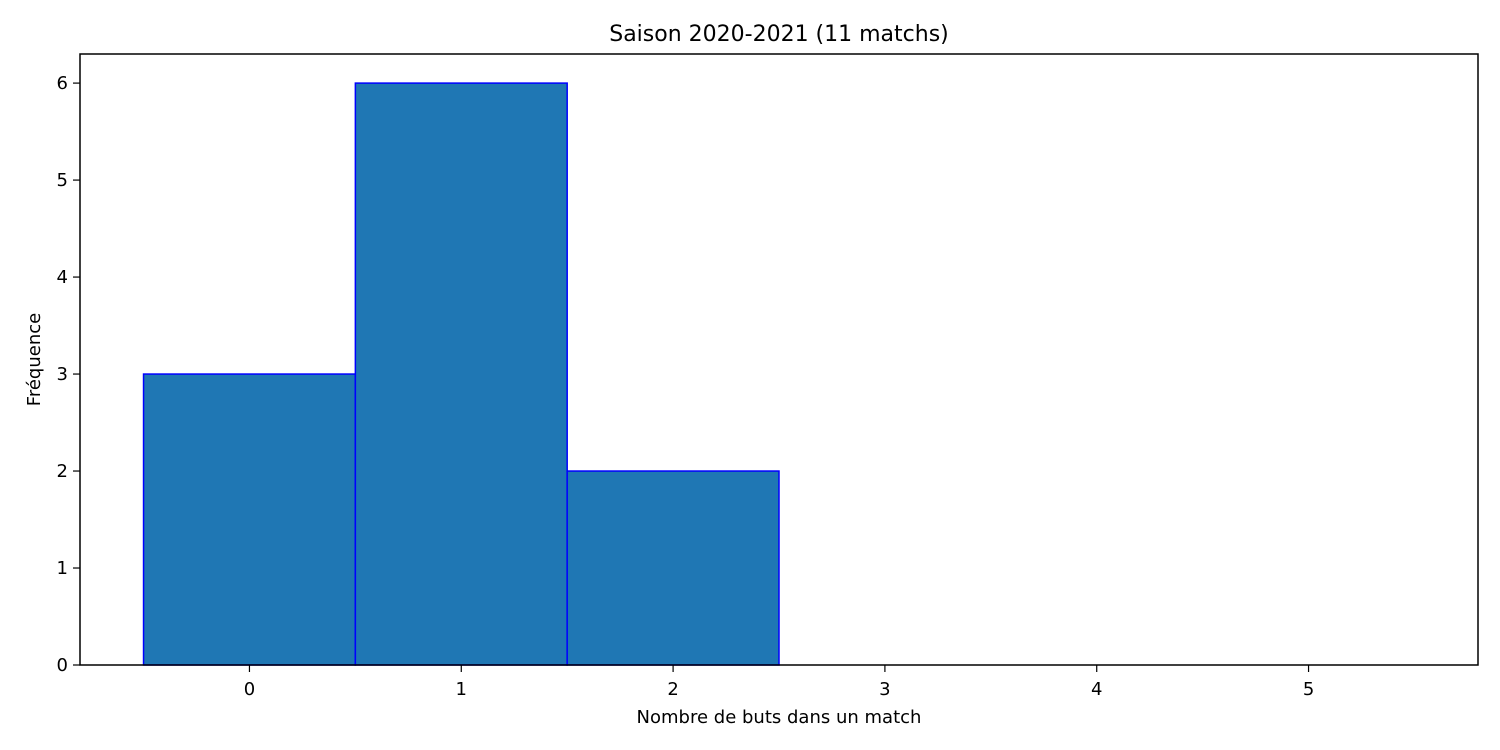 The height and width of the screenshot is (750, 1500). I want to click on x-axis: 0 1 2 3 4 5, so click(779, 682).